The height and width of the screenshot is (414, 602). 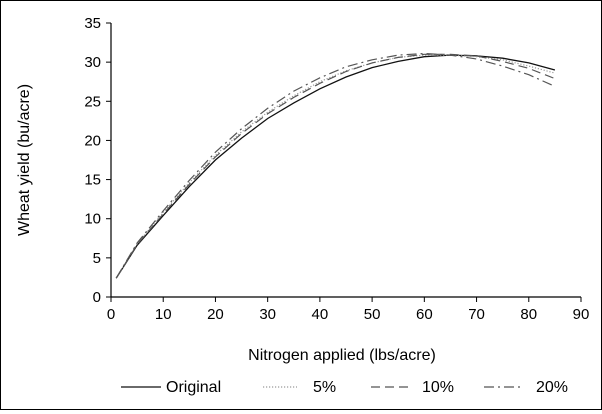 I want to click on x-tick-label: 20, so click(x=215, y=314).